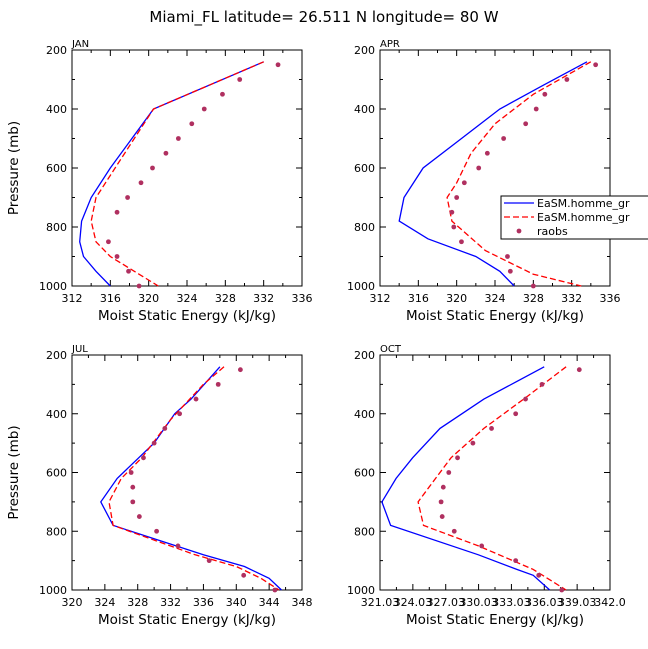 This screenshot has width=648, height=649. I want to click on x-axis-label-jul: Moist Static Energy (kJ/kg), so click(187, 620).